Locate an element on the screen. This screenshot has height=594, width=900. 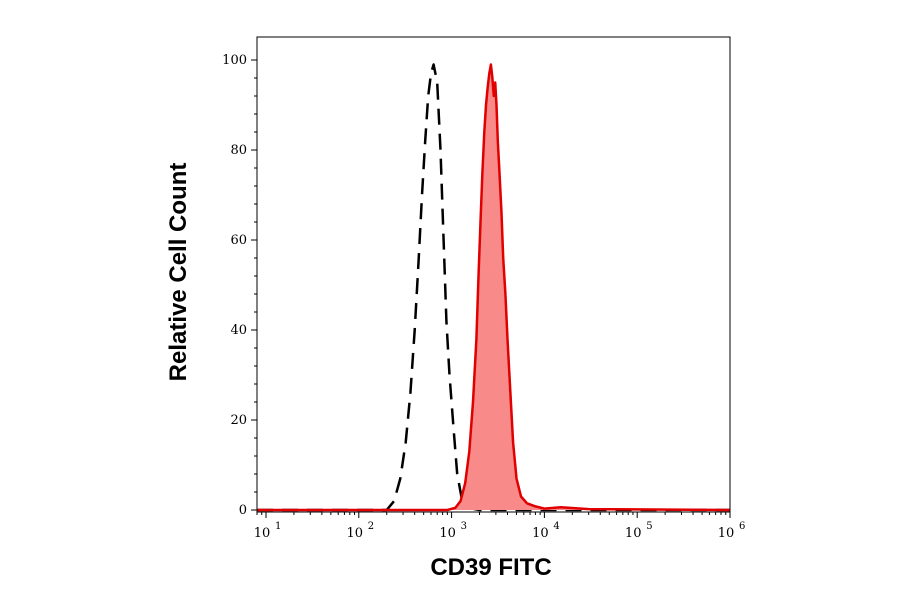
x-tick-label-2: 10 is located at coordinates (447, 533).